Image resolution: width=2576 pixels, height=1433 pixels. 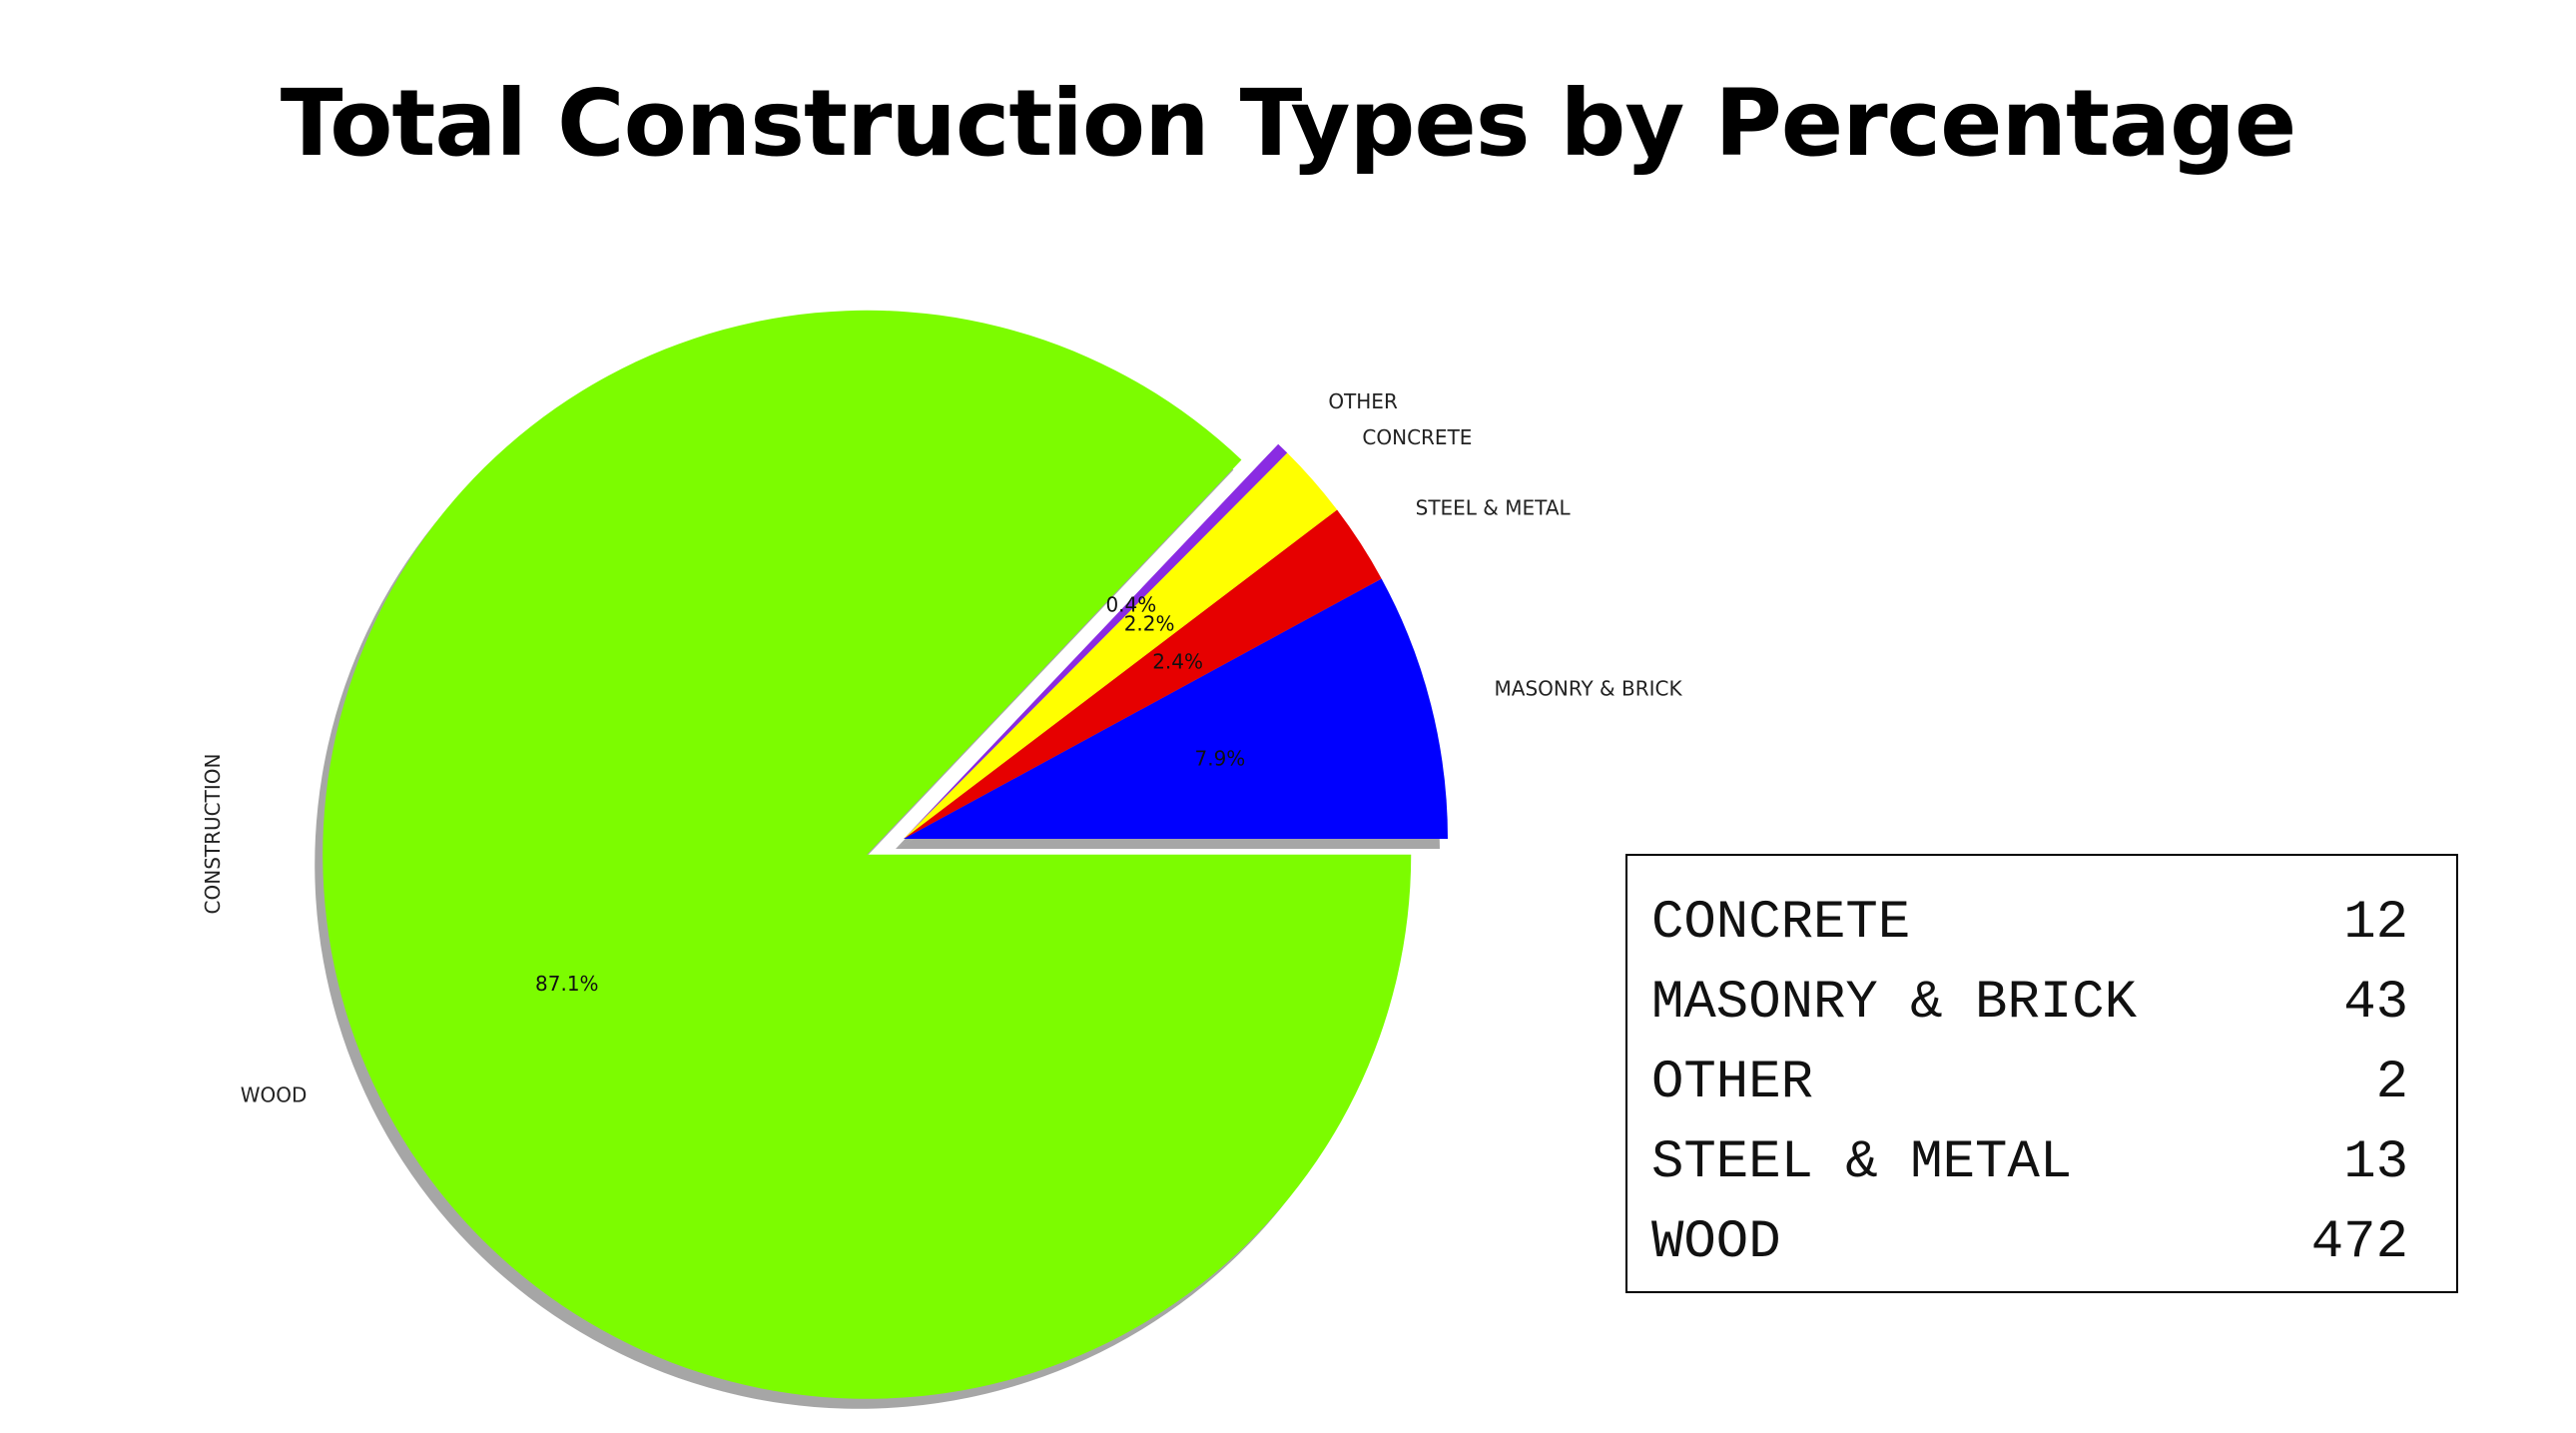 What do you see at coordinates (2375, 1162) in the screenshot?
I see `table-row-value: 13` at bounding box center [2375, 1162].